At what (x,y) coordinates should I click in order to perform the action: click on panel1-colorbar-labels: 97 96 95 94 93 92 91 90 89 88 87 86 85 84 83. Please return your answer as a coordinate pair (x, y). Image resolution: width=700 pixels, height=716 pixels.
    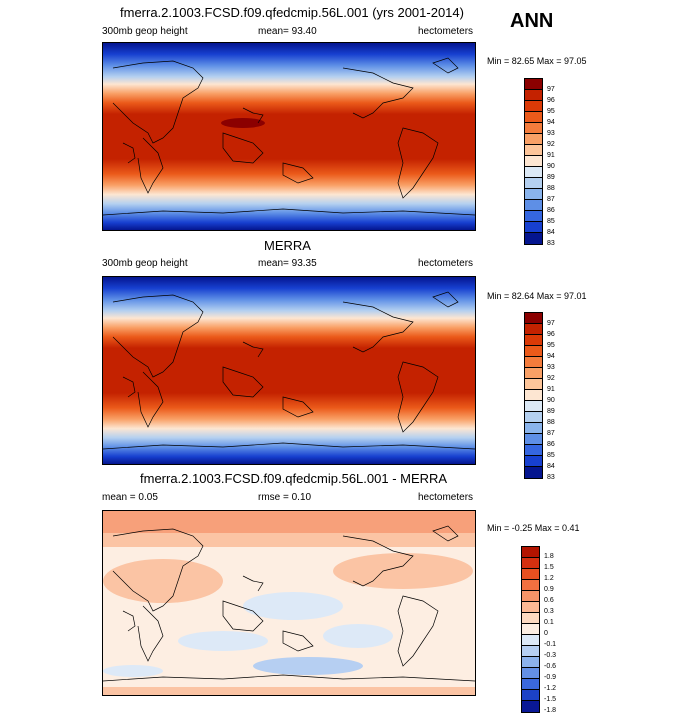
    Looking at the image, I should click on (551, 166).